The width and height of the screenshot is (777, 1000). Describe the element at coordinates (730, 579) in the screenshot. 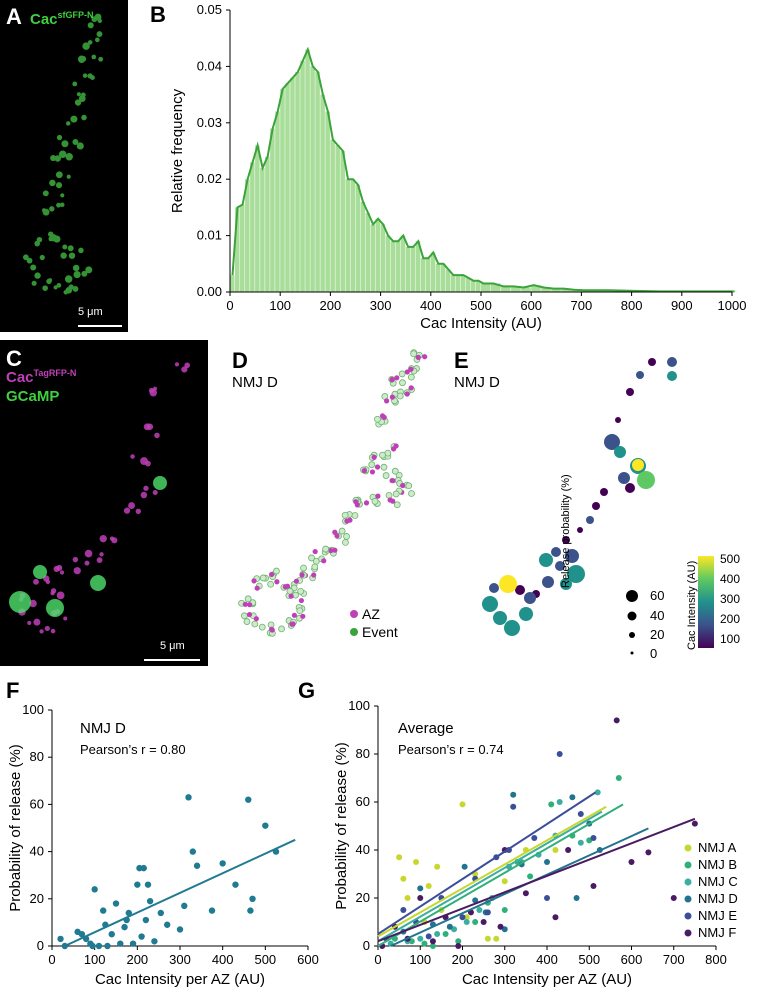

I see `colorbar-tick-400: 400` at that location.